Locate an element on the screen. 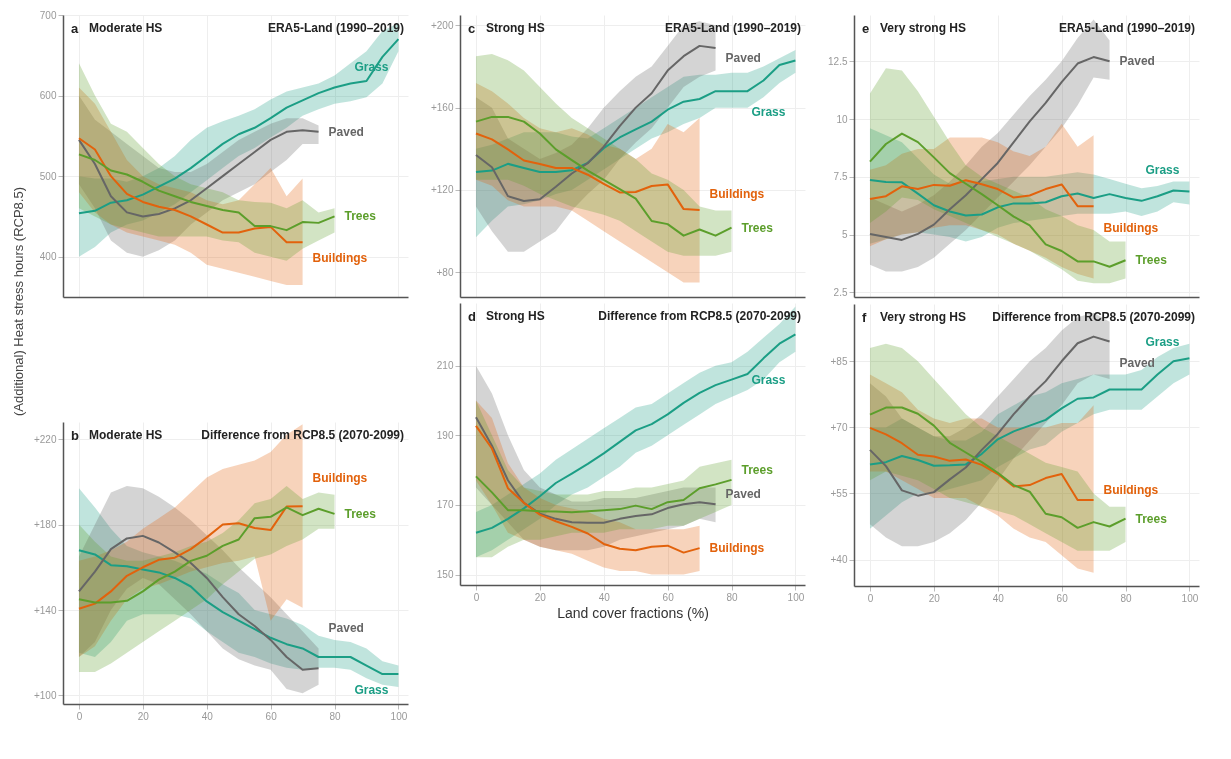 The width and height of the screenshot is (1231, 759). y-tick-label: 5 is located at coordinates (844, 235).